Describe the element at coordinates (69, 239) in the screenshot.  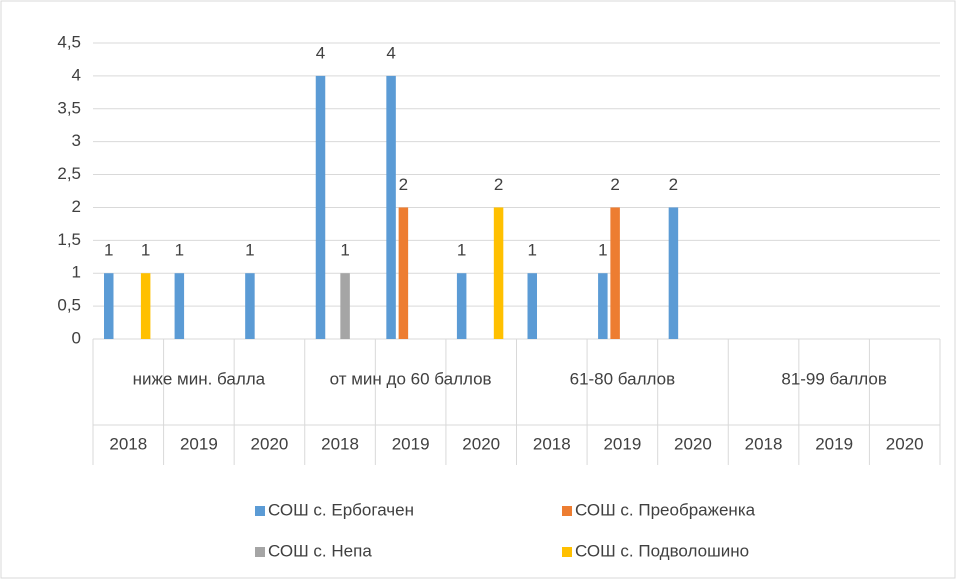
I see `y-tick-label: 1,5` at that location.